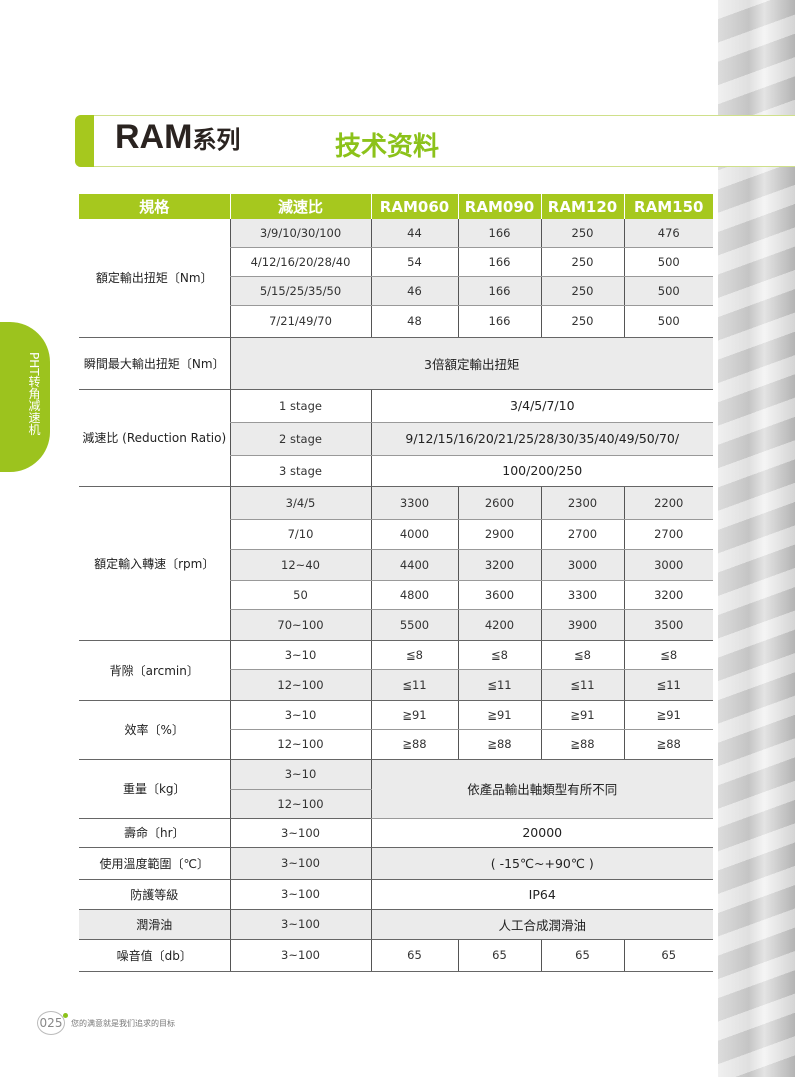 This screenshot has width=795, height=1077. What do you see at coordinates (668, 565) in the screenshot?
I see `value-cell: 3000` at bounding box center [668, 565].